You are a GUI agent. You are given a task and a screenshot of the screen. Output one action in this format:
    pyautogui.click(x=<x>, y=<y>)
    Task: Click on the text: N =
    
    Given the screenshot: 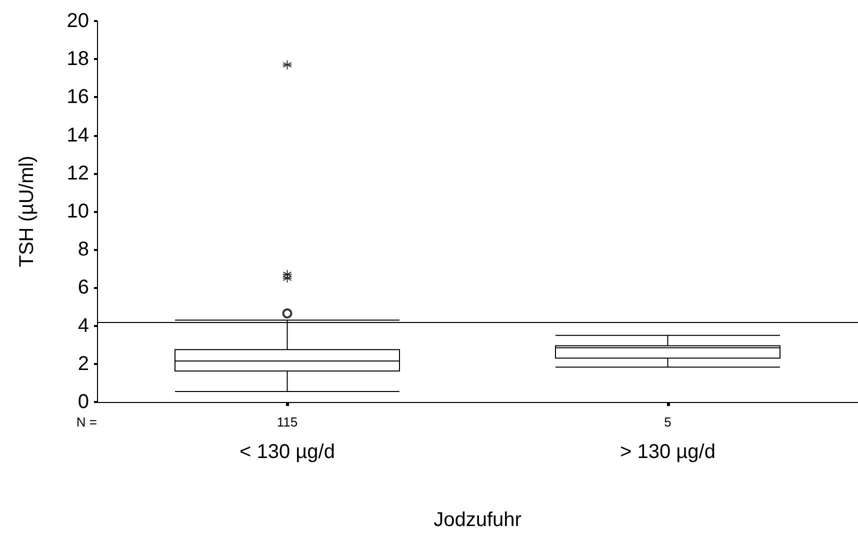 What is the action you would take?
    pyautogui.click(x=86, y=422)
    